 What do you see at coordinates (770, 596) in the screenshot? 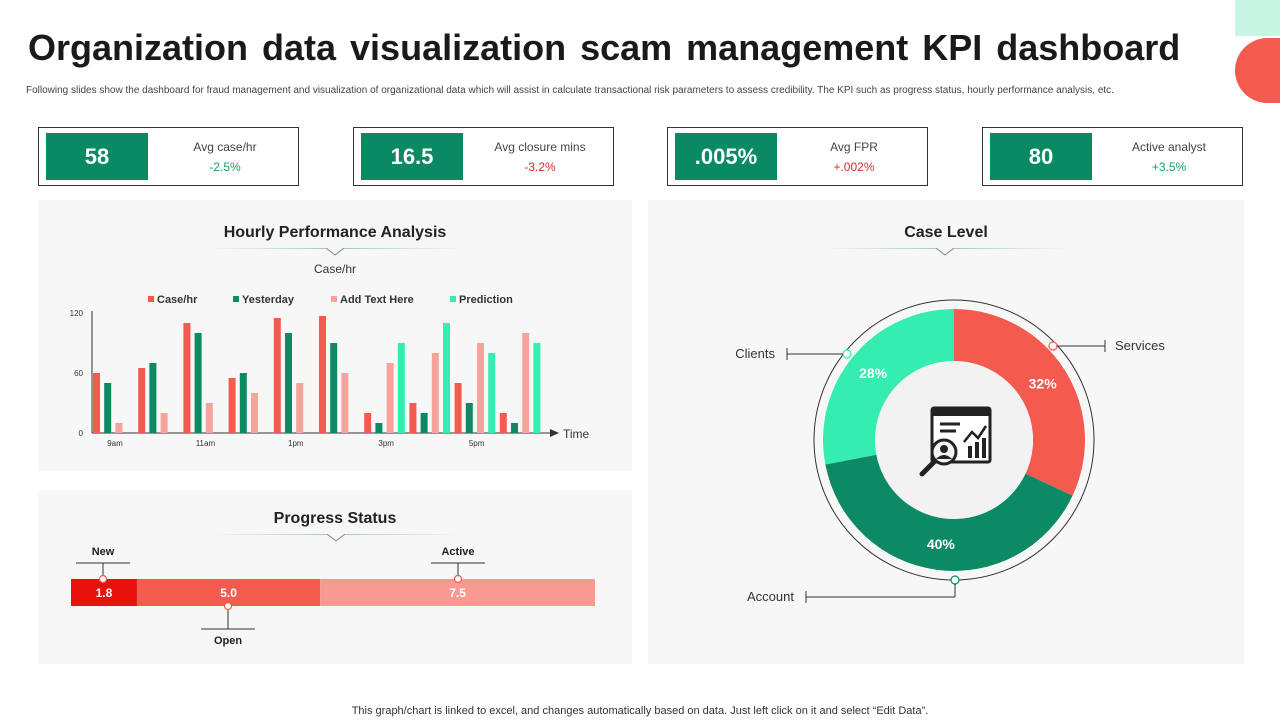
I see `account-callout-label: Account` at bounding box center [770, 596].